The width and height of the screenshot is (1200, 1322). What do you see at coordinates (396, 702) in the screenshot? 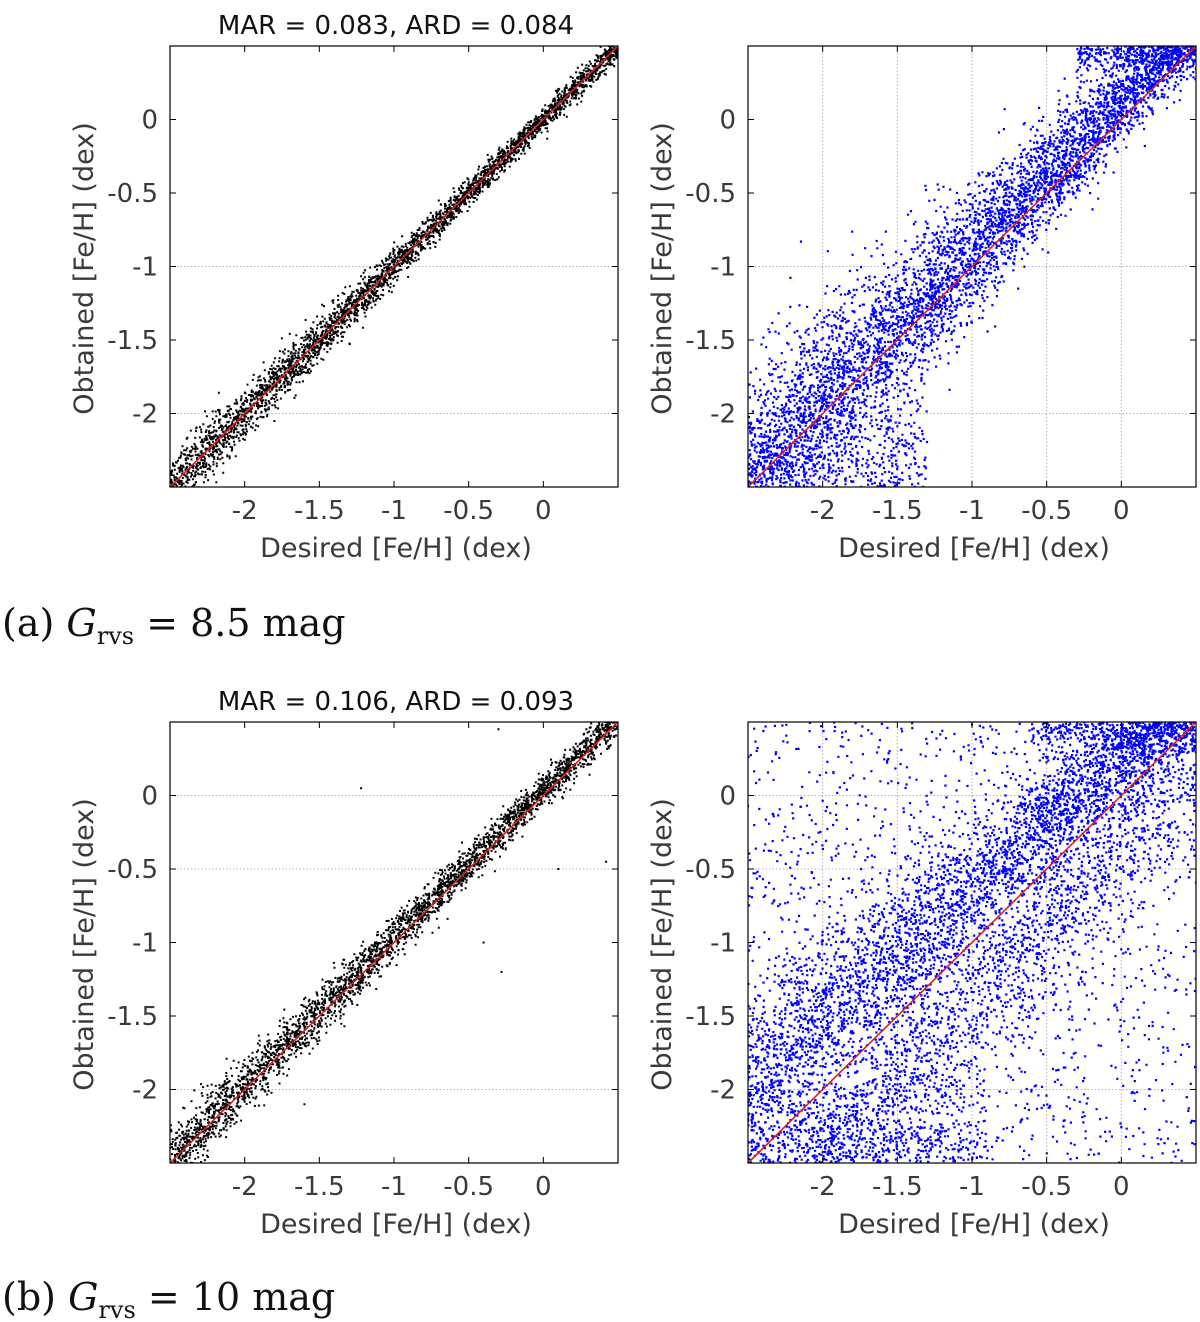
I see `chart-title: MAR = 0.106, ARD = 0.093` at bounding box center [396, 702].